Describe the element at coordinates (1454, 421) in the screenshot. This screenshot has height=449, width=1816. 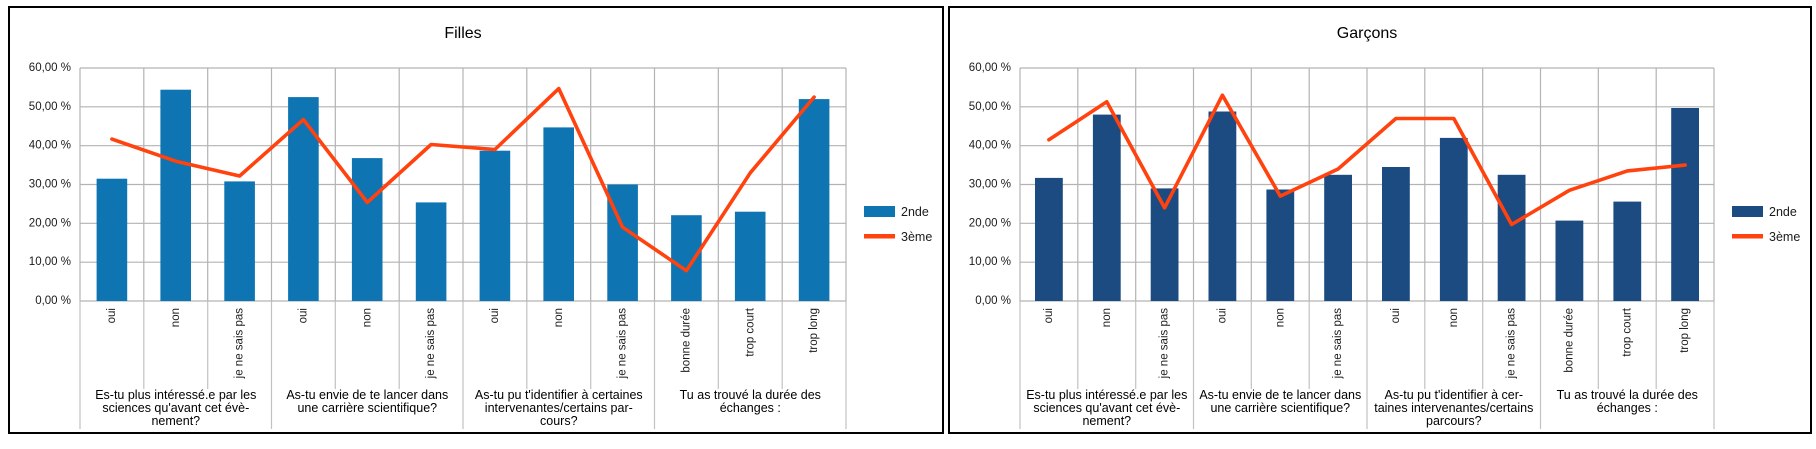
I see `group-label-line: parcours?` at that location.